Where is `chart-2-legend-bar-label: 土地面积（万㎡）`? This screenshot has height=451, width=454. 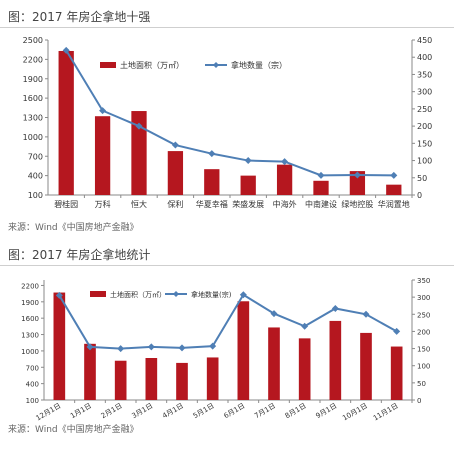
chart-2-legend-bar-label: 土地面积（万㎡） is located at coordinates (138, 294).